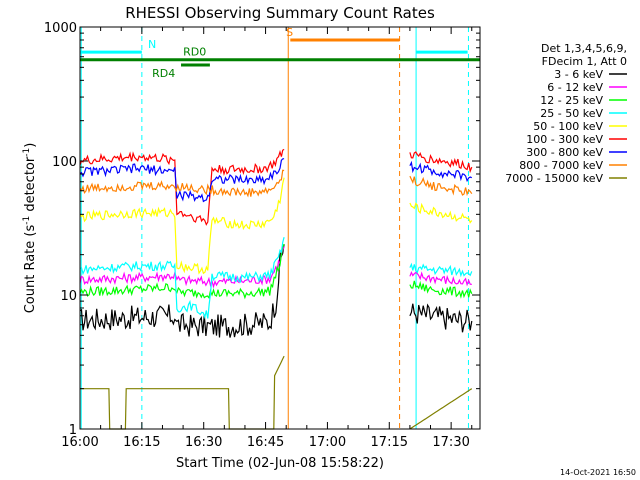 Image resolution: width=640 pixels, height=480 pixels. I want to click on y-tick-label: 1000, so click(60, 28).